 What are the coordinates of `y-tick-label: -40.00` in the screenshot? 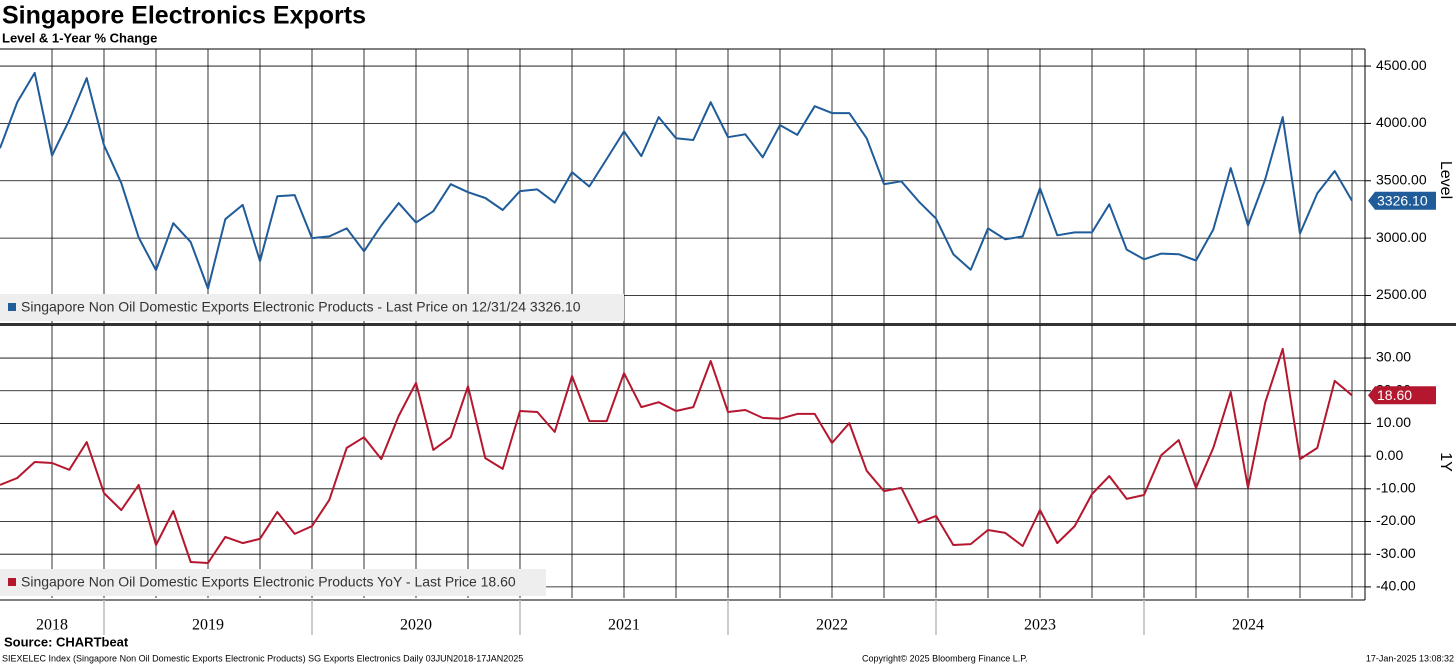 It's located at (1396, 586).